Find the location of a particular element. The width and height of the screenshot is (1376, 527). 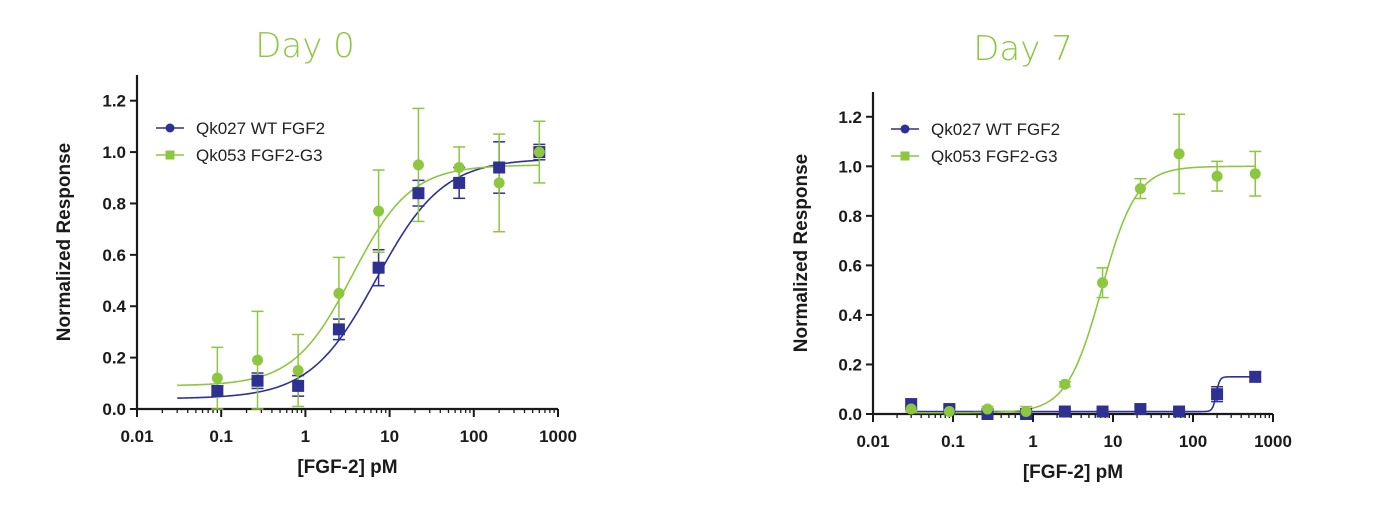

chart-title: Day 7 is located at coordinates (1023, 49).